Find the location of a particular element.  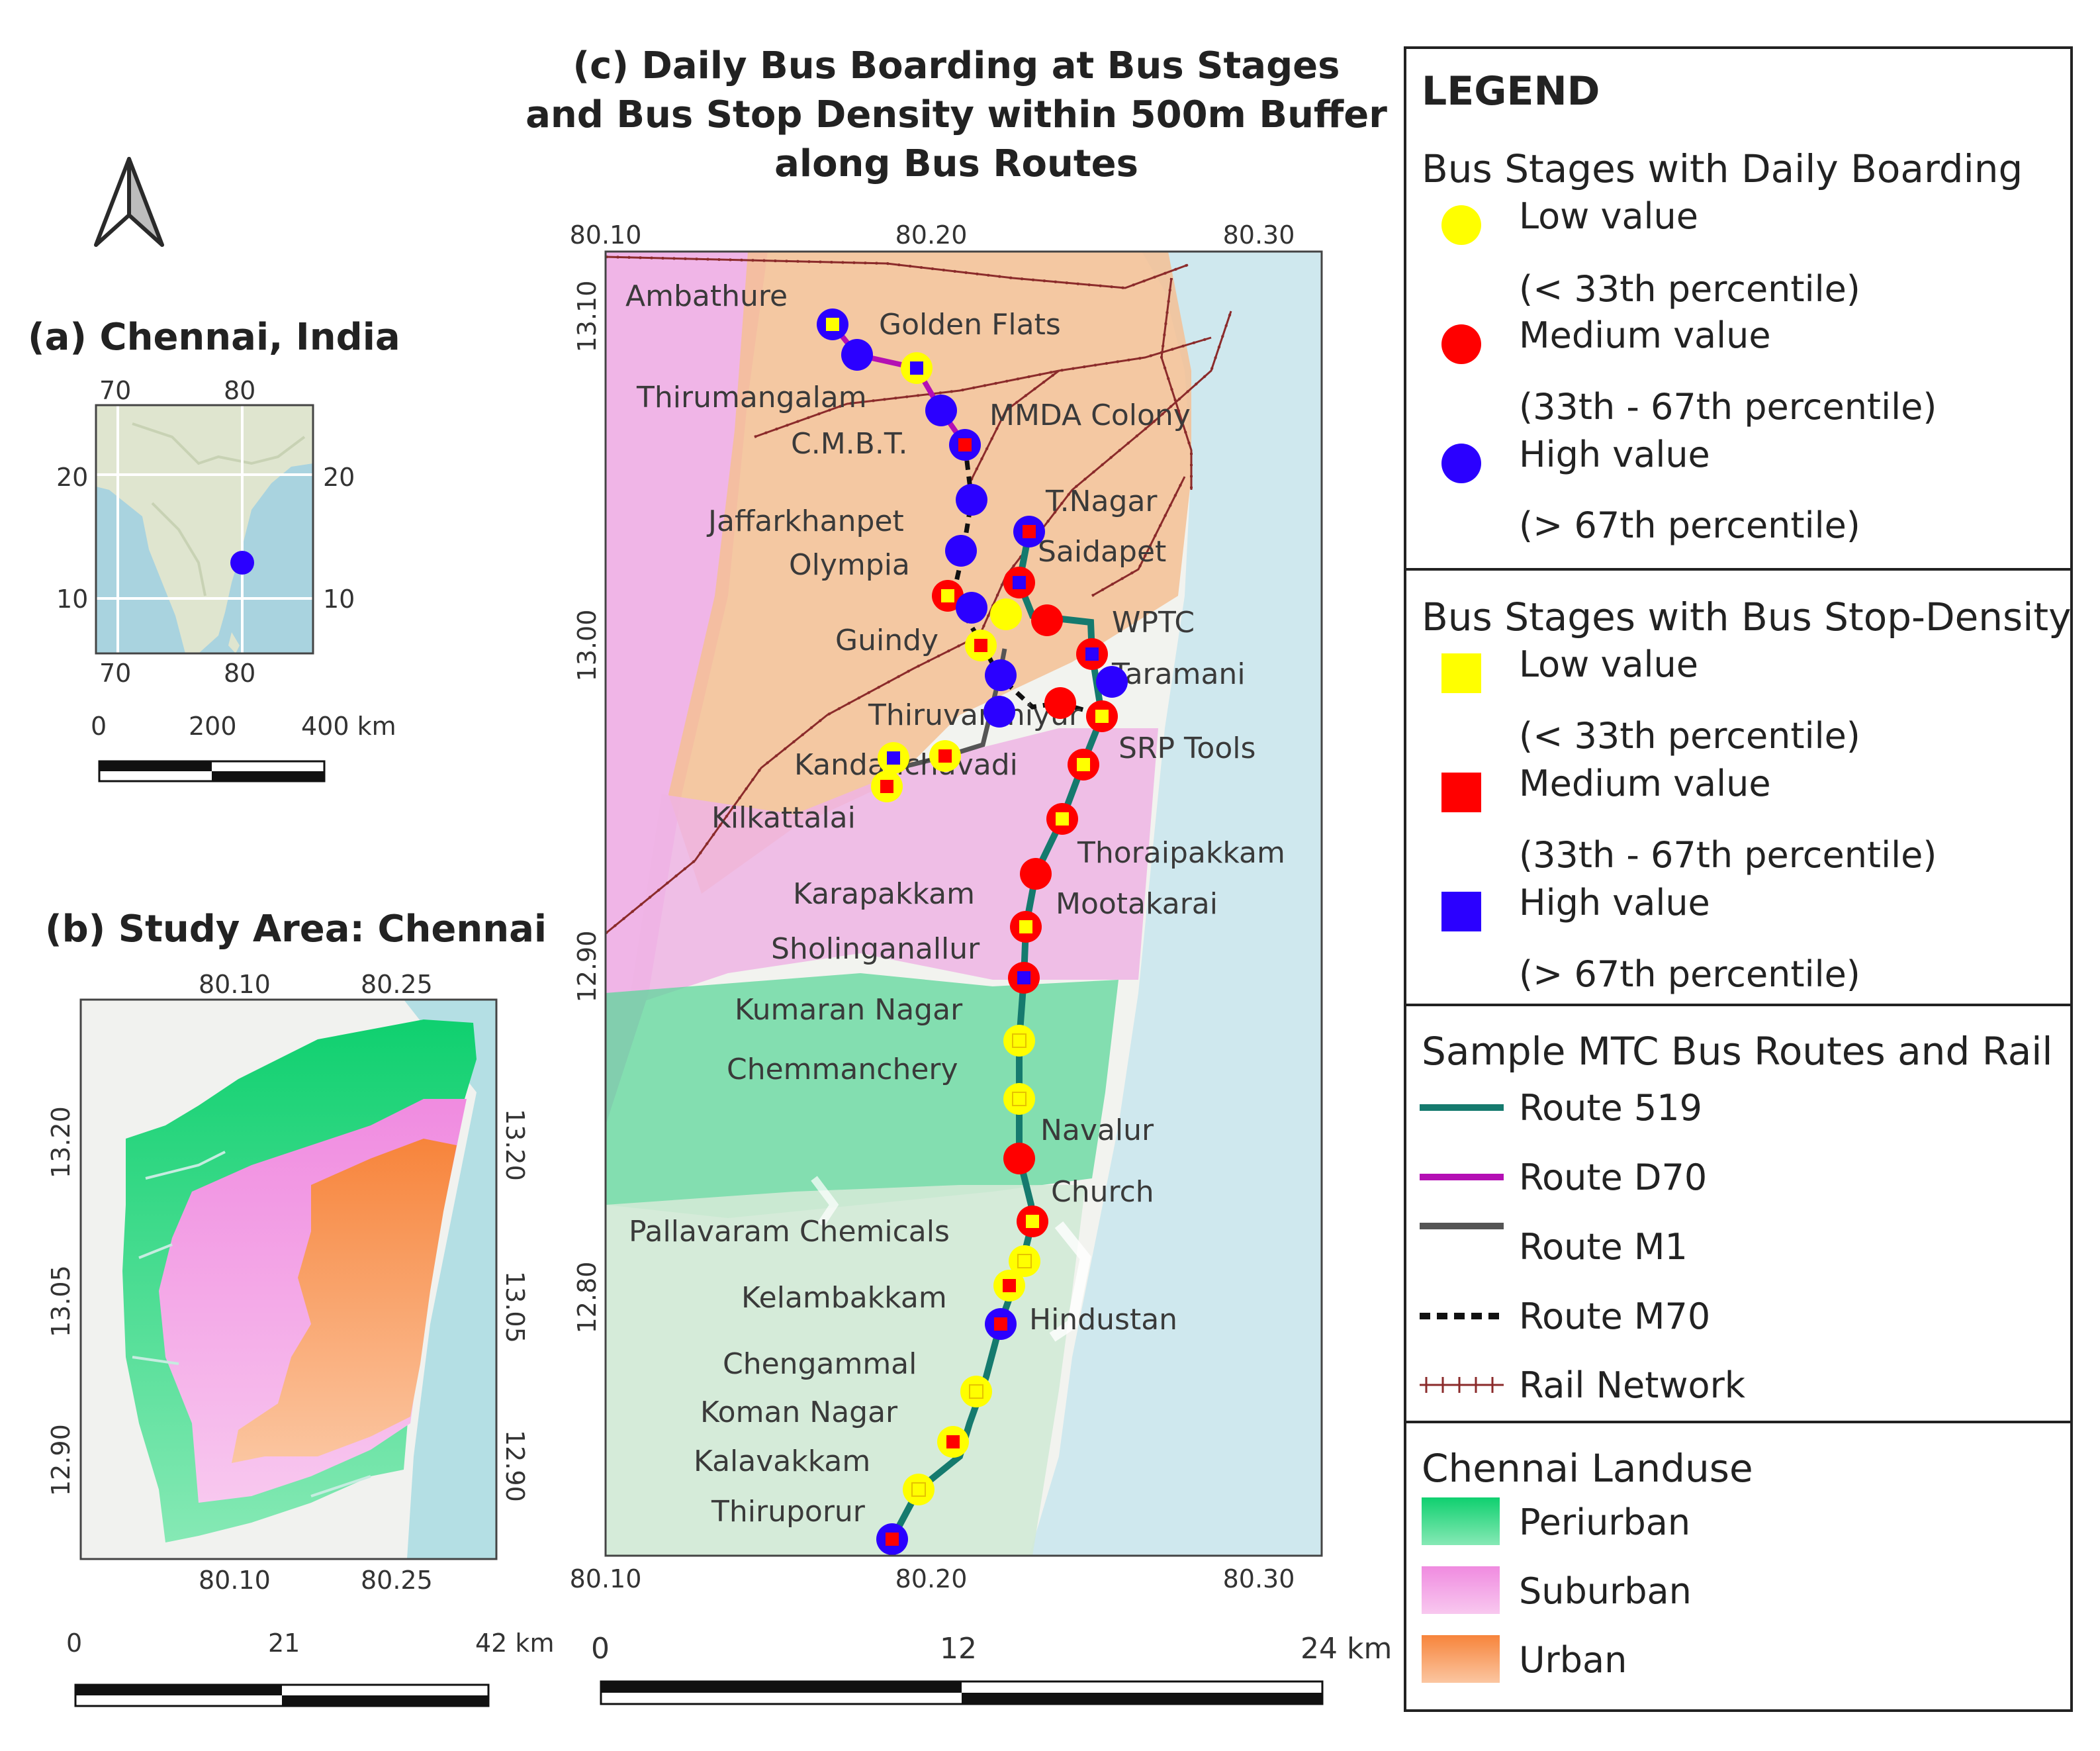

svg-text: 24 km is located at coordinates (1346, 1649).